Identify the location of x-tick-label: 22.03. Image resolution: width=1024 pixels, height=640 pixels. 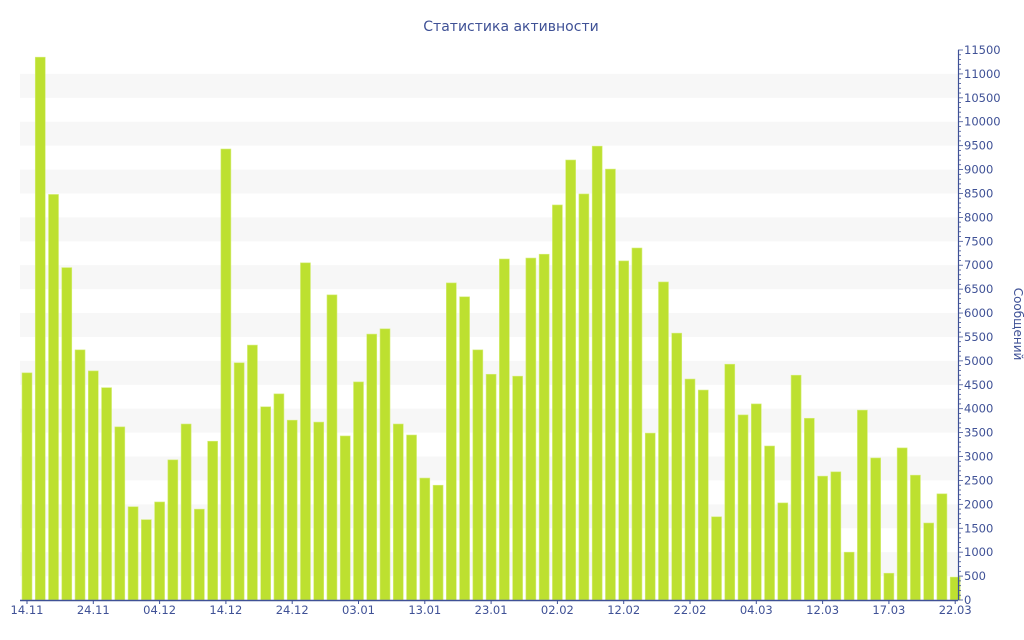
(955, 610).